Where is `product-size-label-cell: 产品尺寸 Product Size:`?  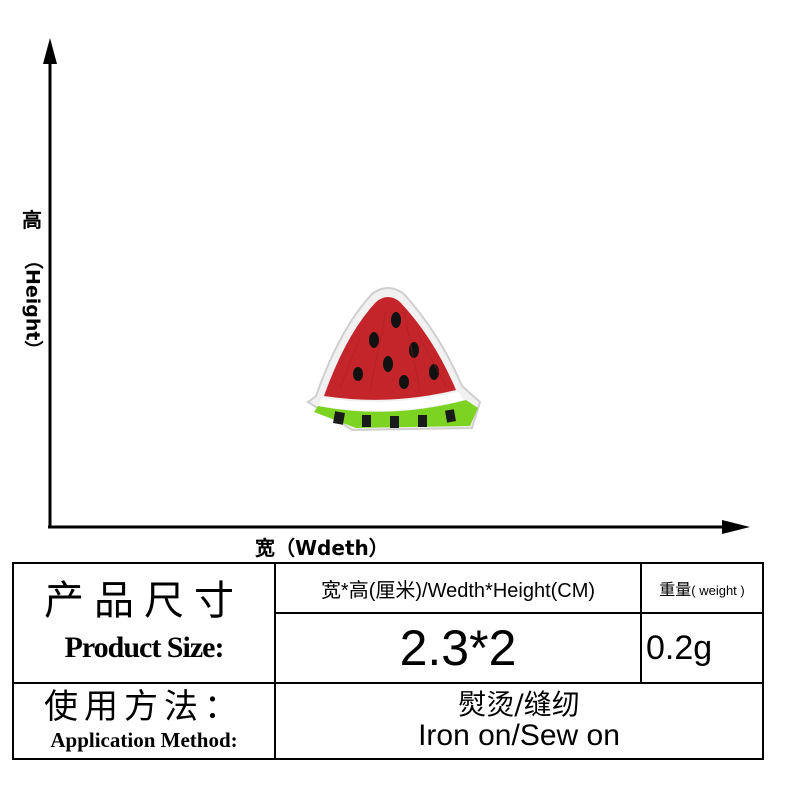 product-size-label-cell: 产品尺寸 Product Size: is located at coordinates (144, 623).